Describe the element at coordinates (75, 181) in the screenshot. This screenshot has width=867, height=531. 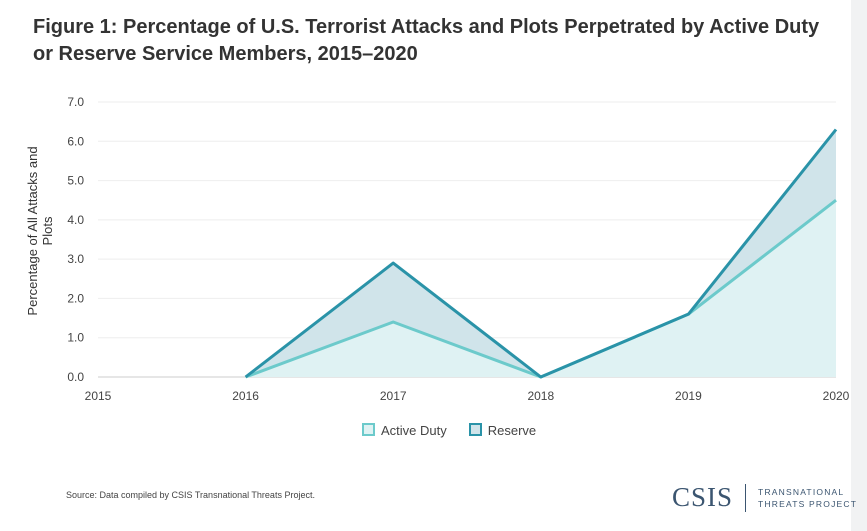
I see `y-tick-label: 5.0` at that location.